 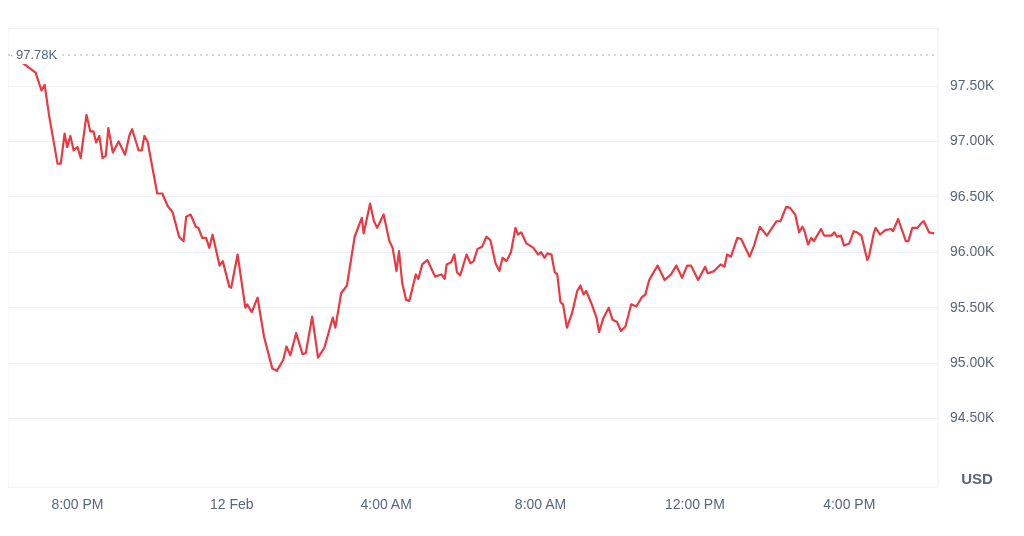 What do you see at coordinates (849, 504) in the screenshot?
I see `x-tick-label: 4:00 PM` at bounding box center [849, 504].